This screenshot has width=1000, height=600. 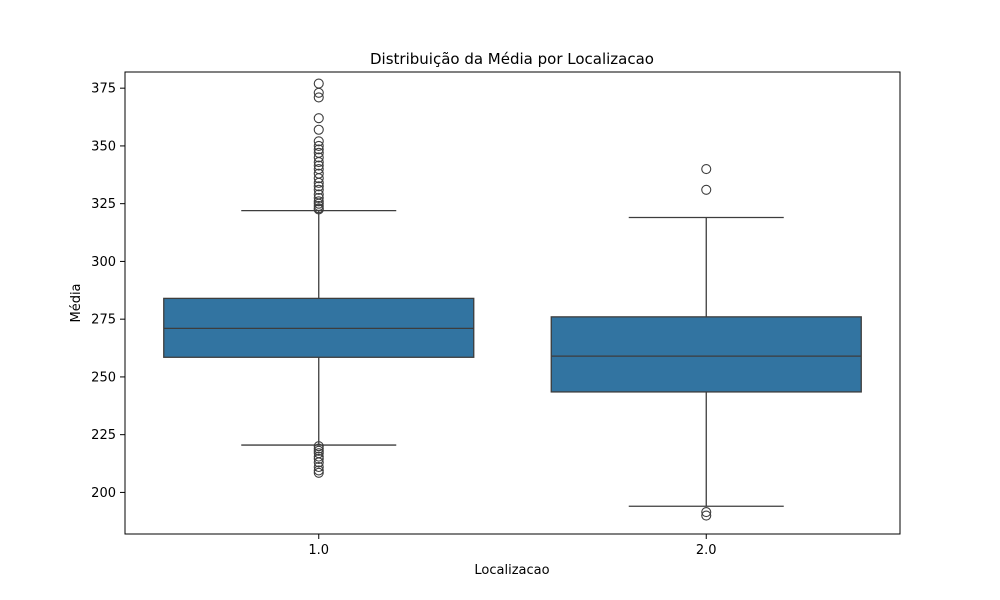 What do you see at coordinates (103, 377) in the screenshot?
I see `y-tick-label: 250` at bounding box center [103, 377].